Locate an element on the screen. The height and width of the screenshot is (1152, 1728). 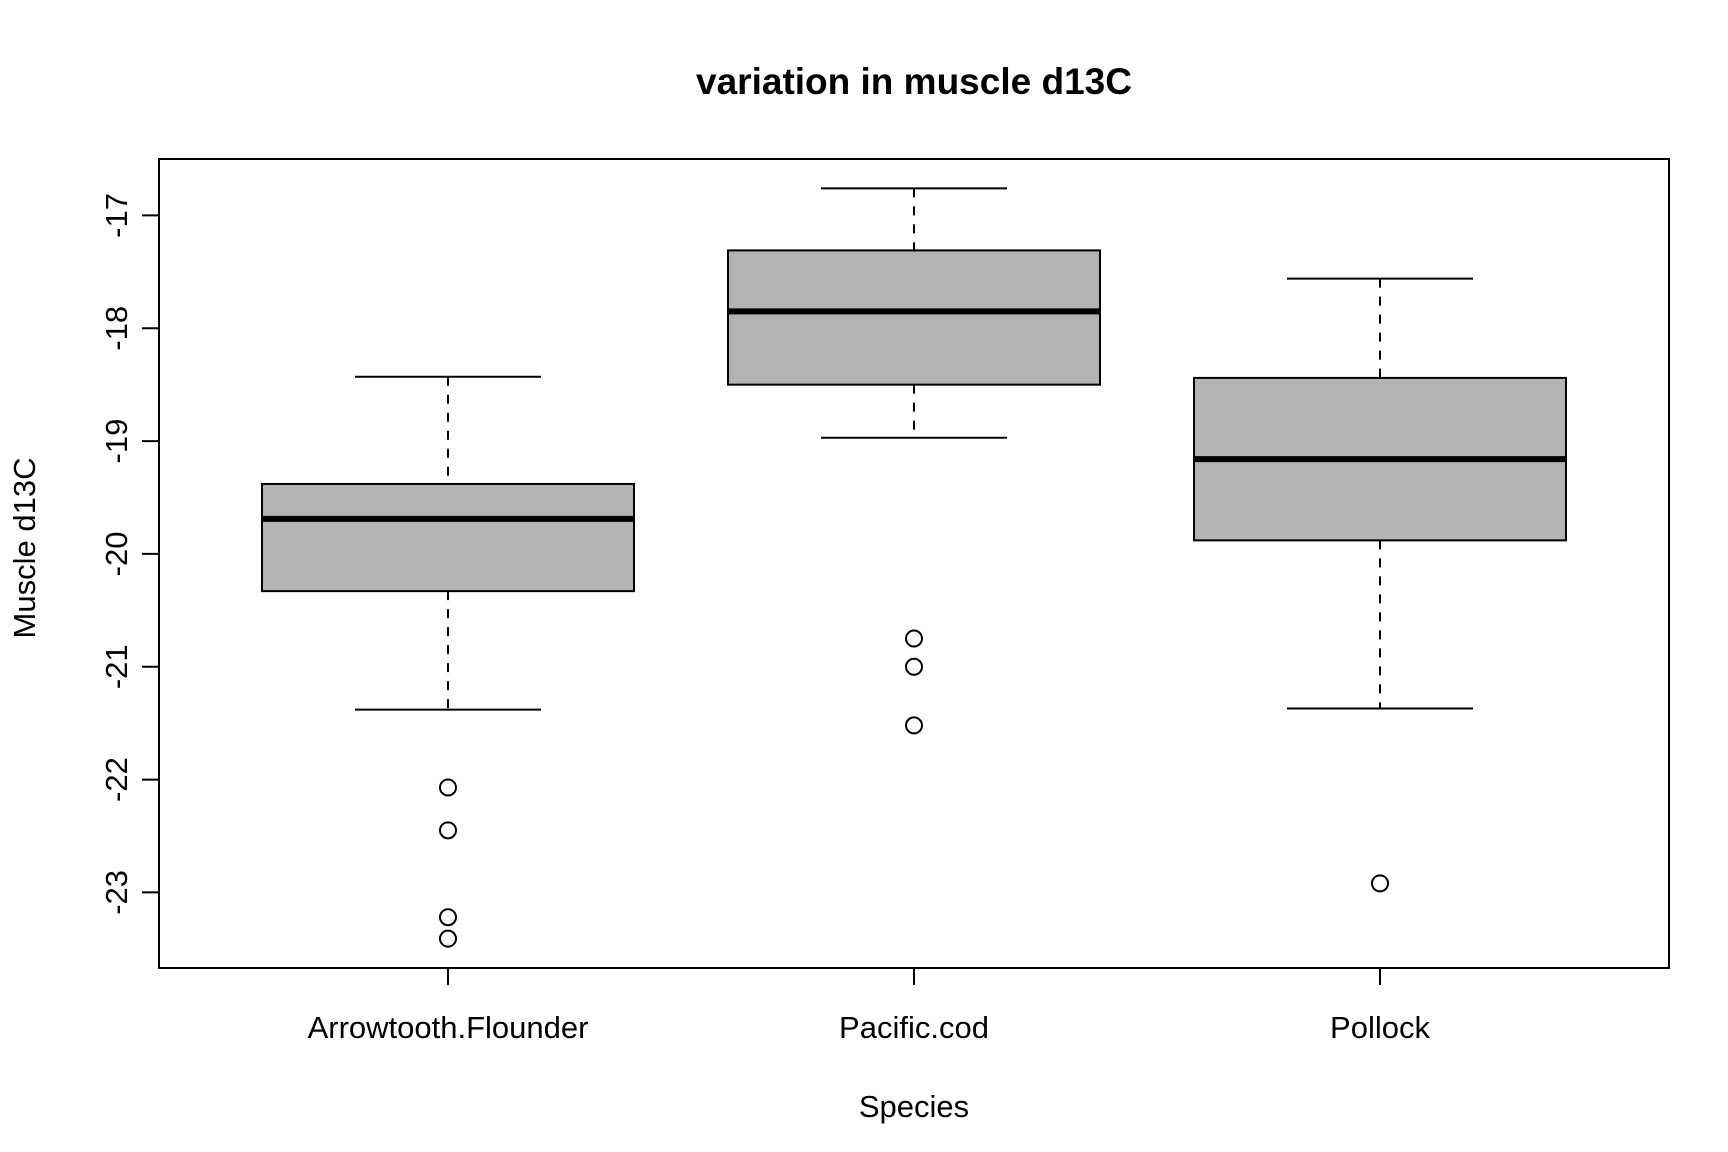
x-axis: Arrowtooth.Flounder Pacific.cod Pollock is located at coordinates (869, 1006).